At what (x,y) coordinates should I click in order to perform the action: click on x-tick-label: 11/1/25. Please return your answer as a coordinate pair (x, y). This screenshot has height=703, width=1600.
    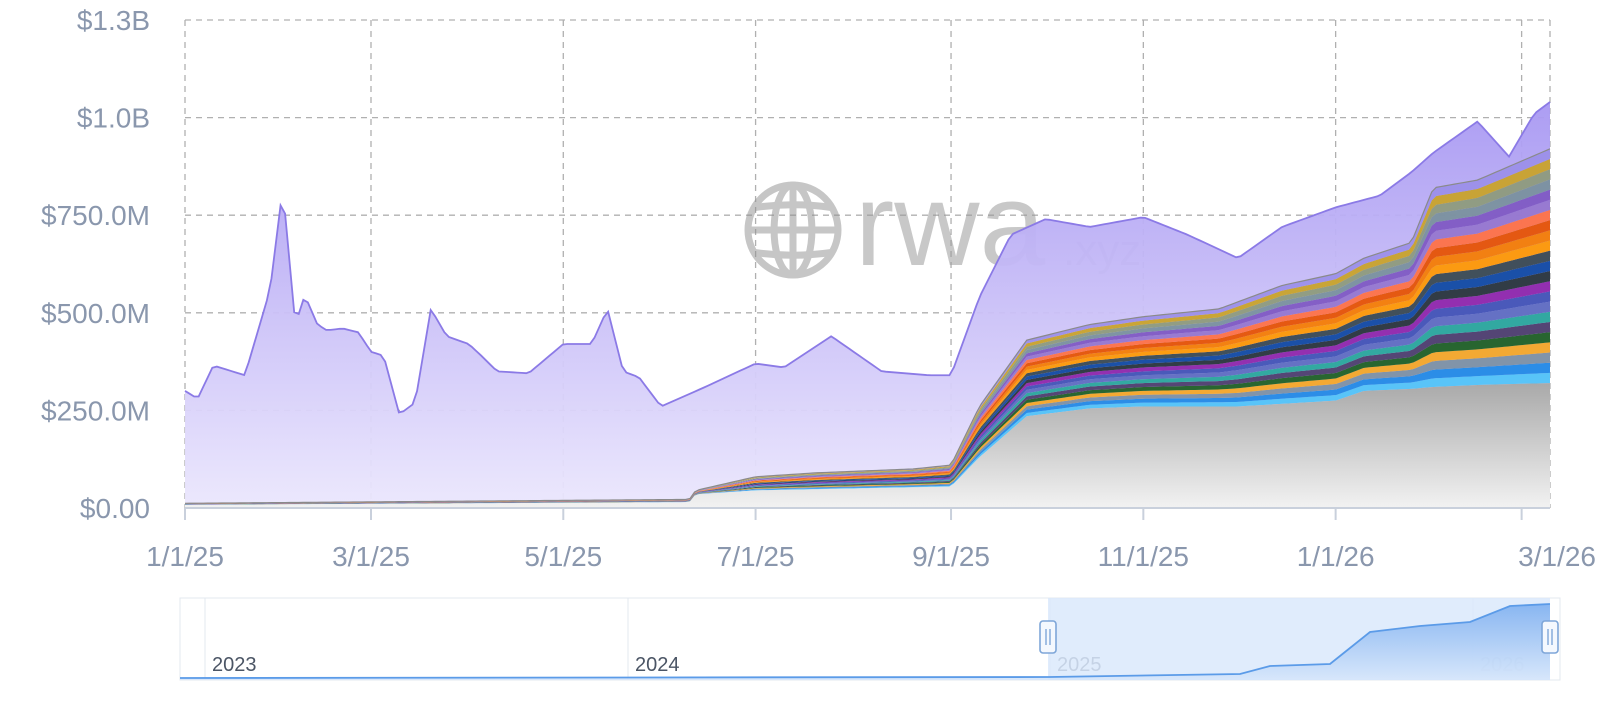
    Looking at the image, I should click on (1143, 556).